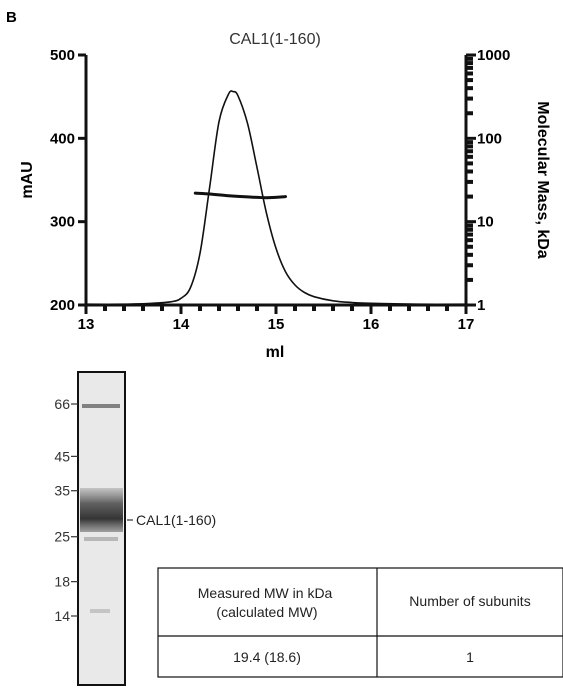 The image size is (563, 692). Describe the element at coordinates (276, 324) in the screenshot. I see `x-tick-label: 15` at that location.